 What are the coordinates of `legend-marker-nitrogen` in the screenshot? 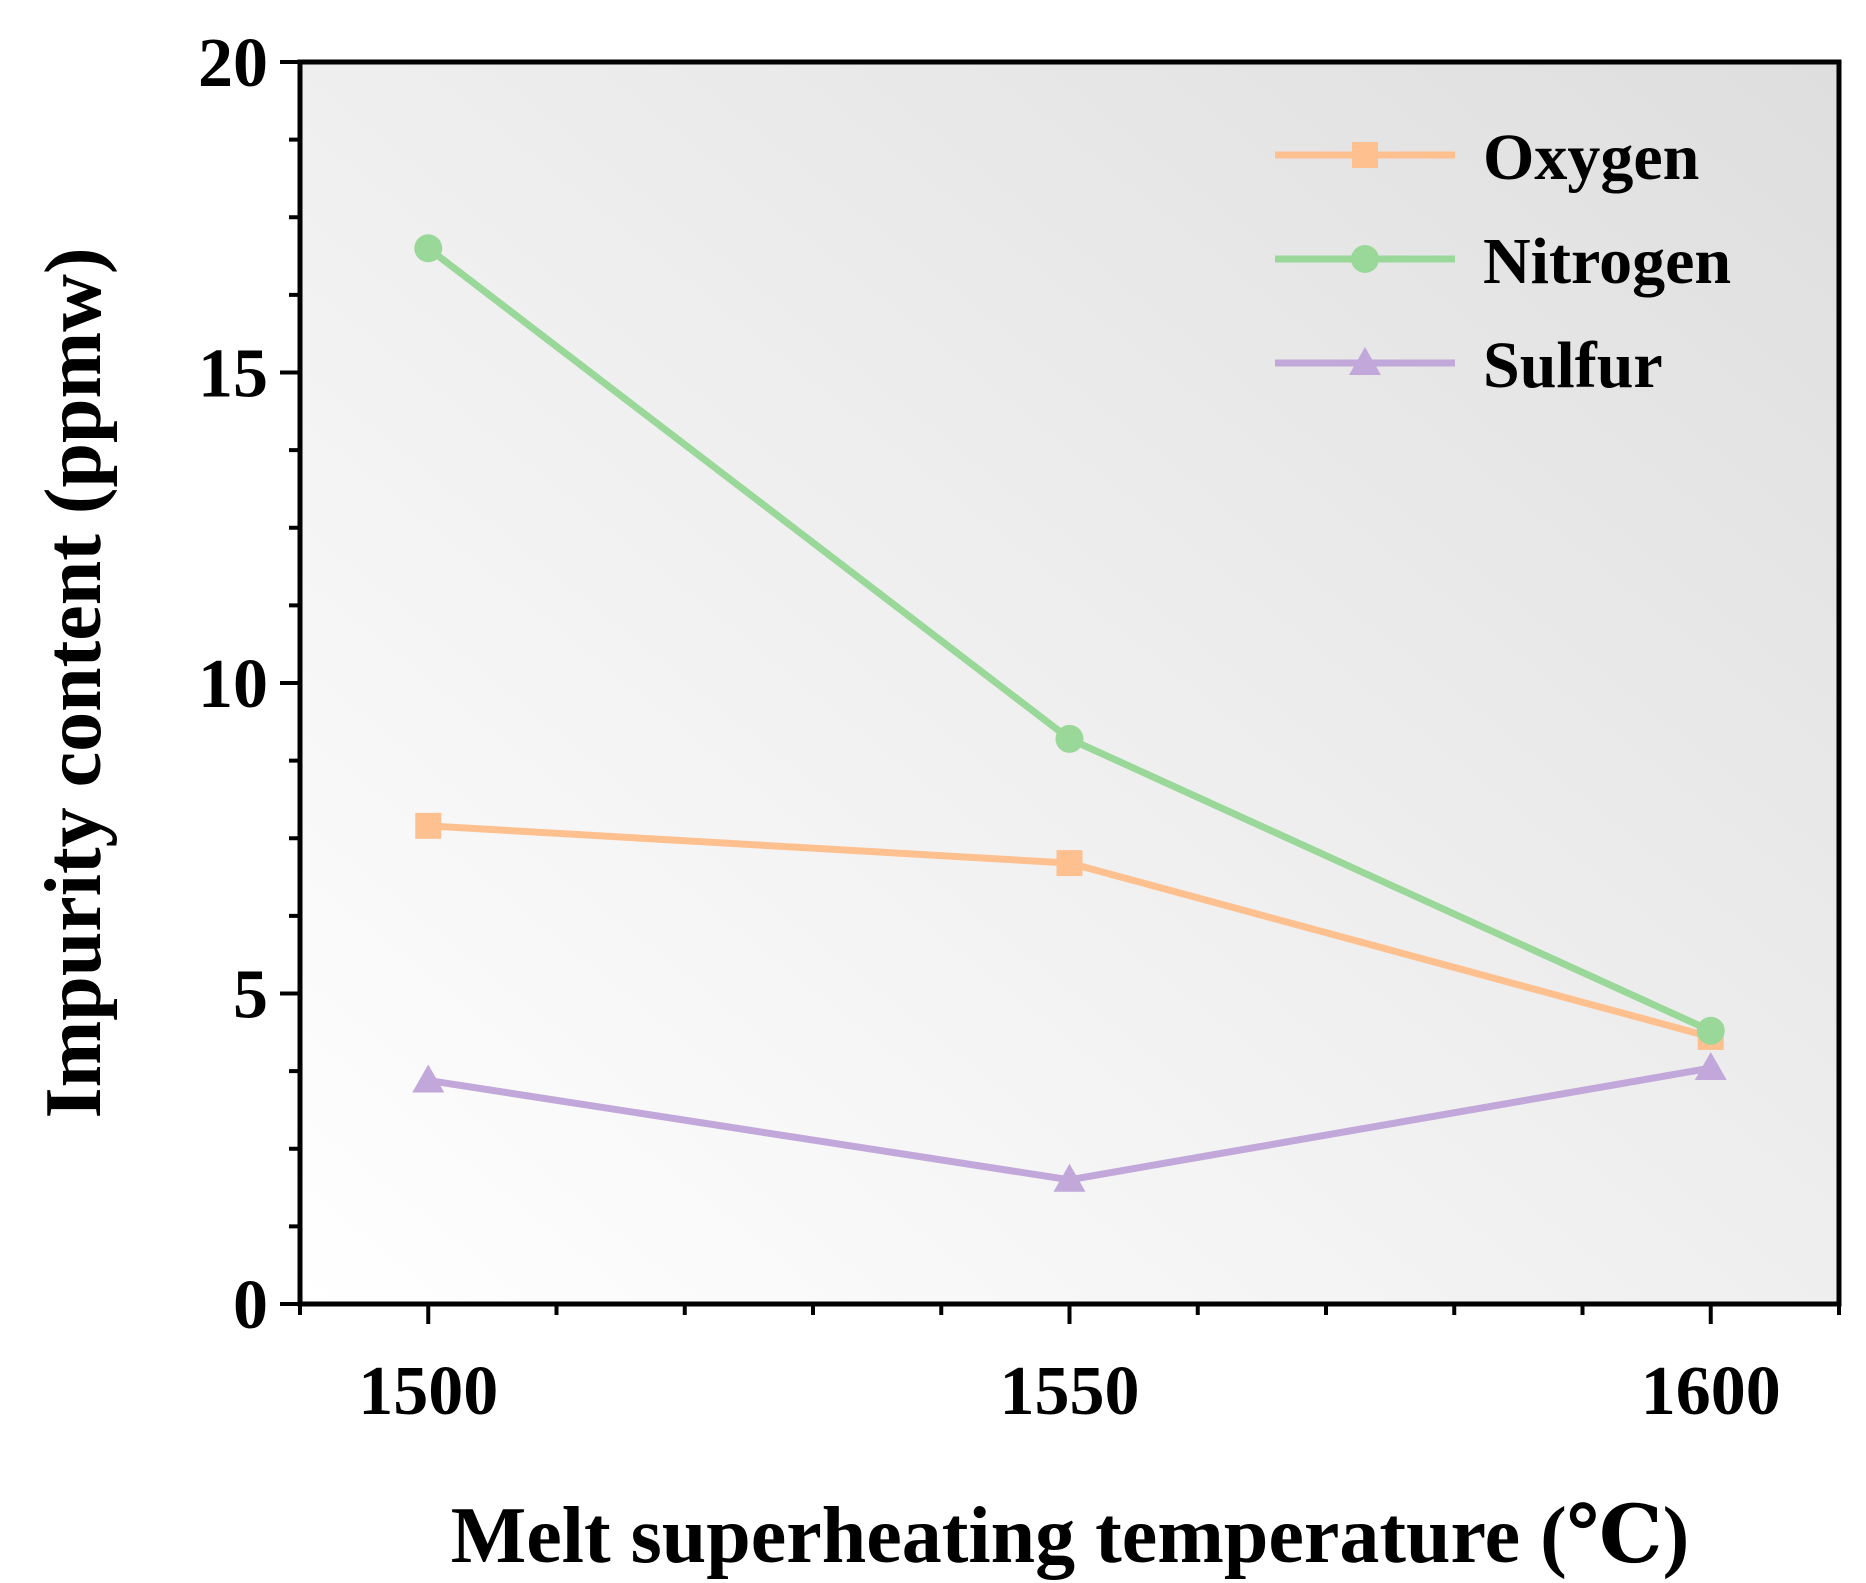 It's located at (1365, 259).